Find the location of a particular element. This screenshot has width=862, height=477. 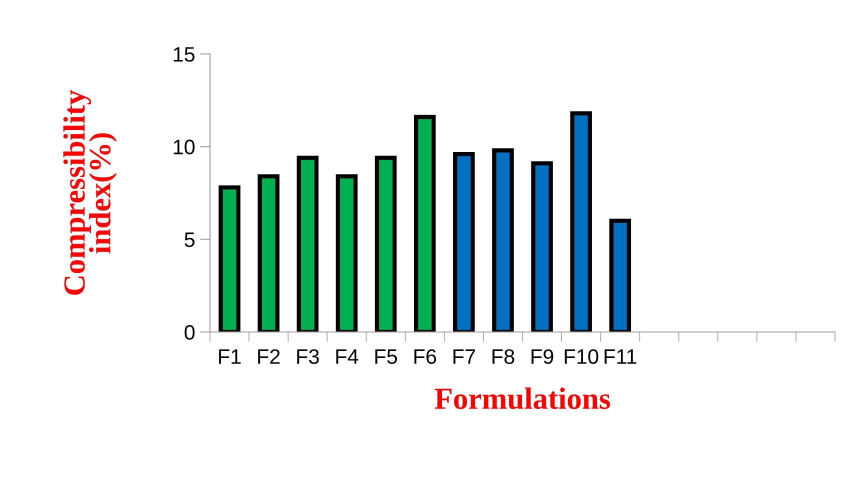

x-tick-label: F4 is located at coordinates (347, 356).